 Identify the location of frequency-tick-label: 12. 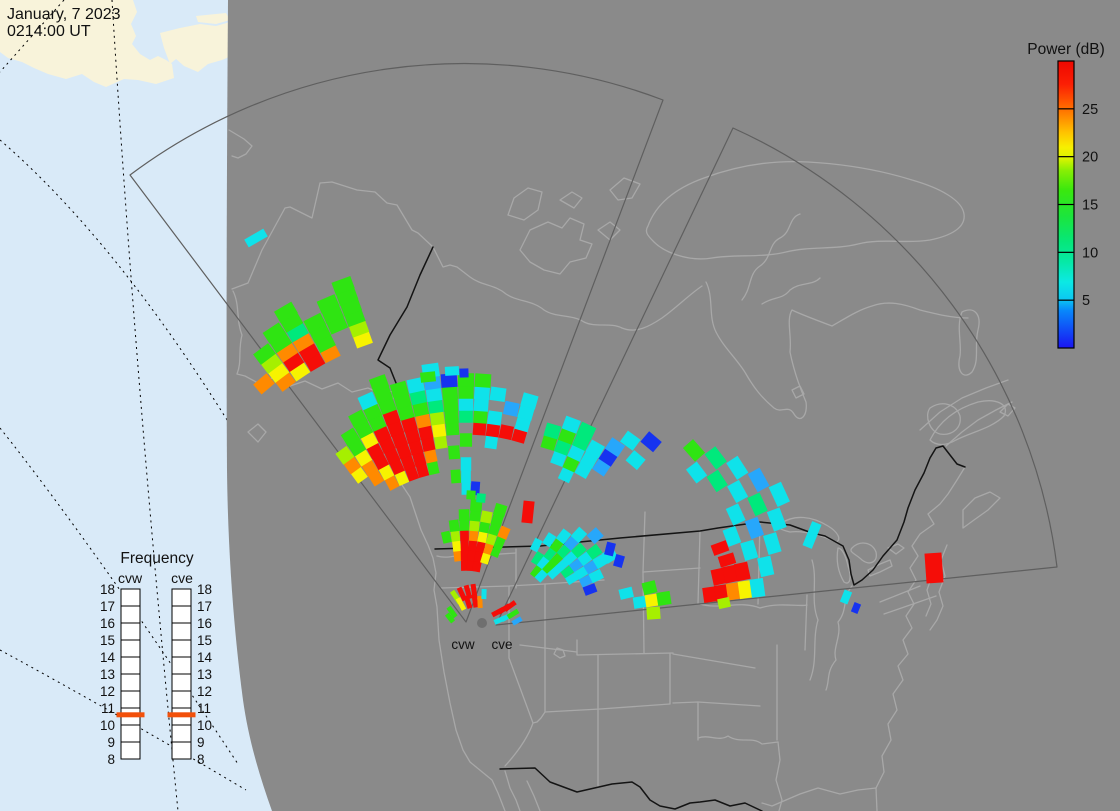
(204, 691).